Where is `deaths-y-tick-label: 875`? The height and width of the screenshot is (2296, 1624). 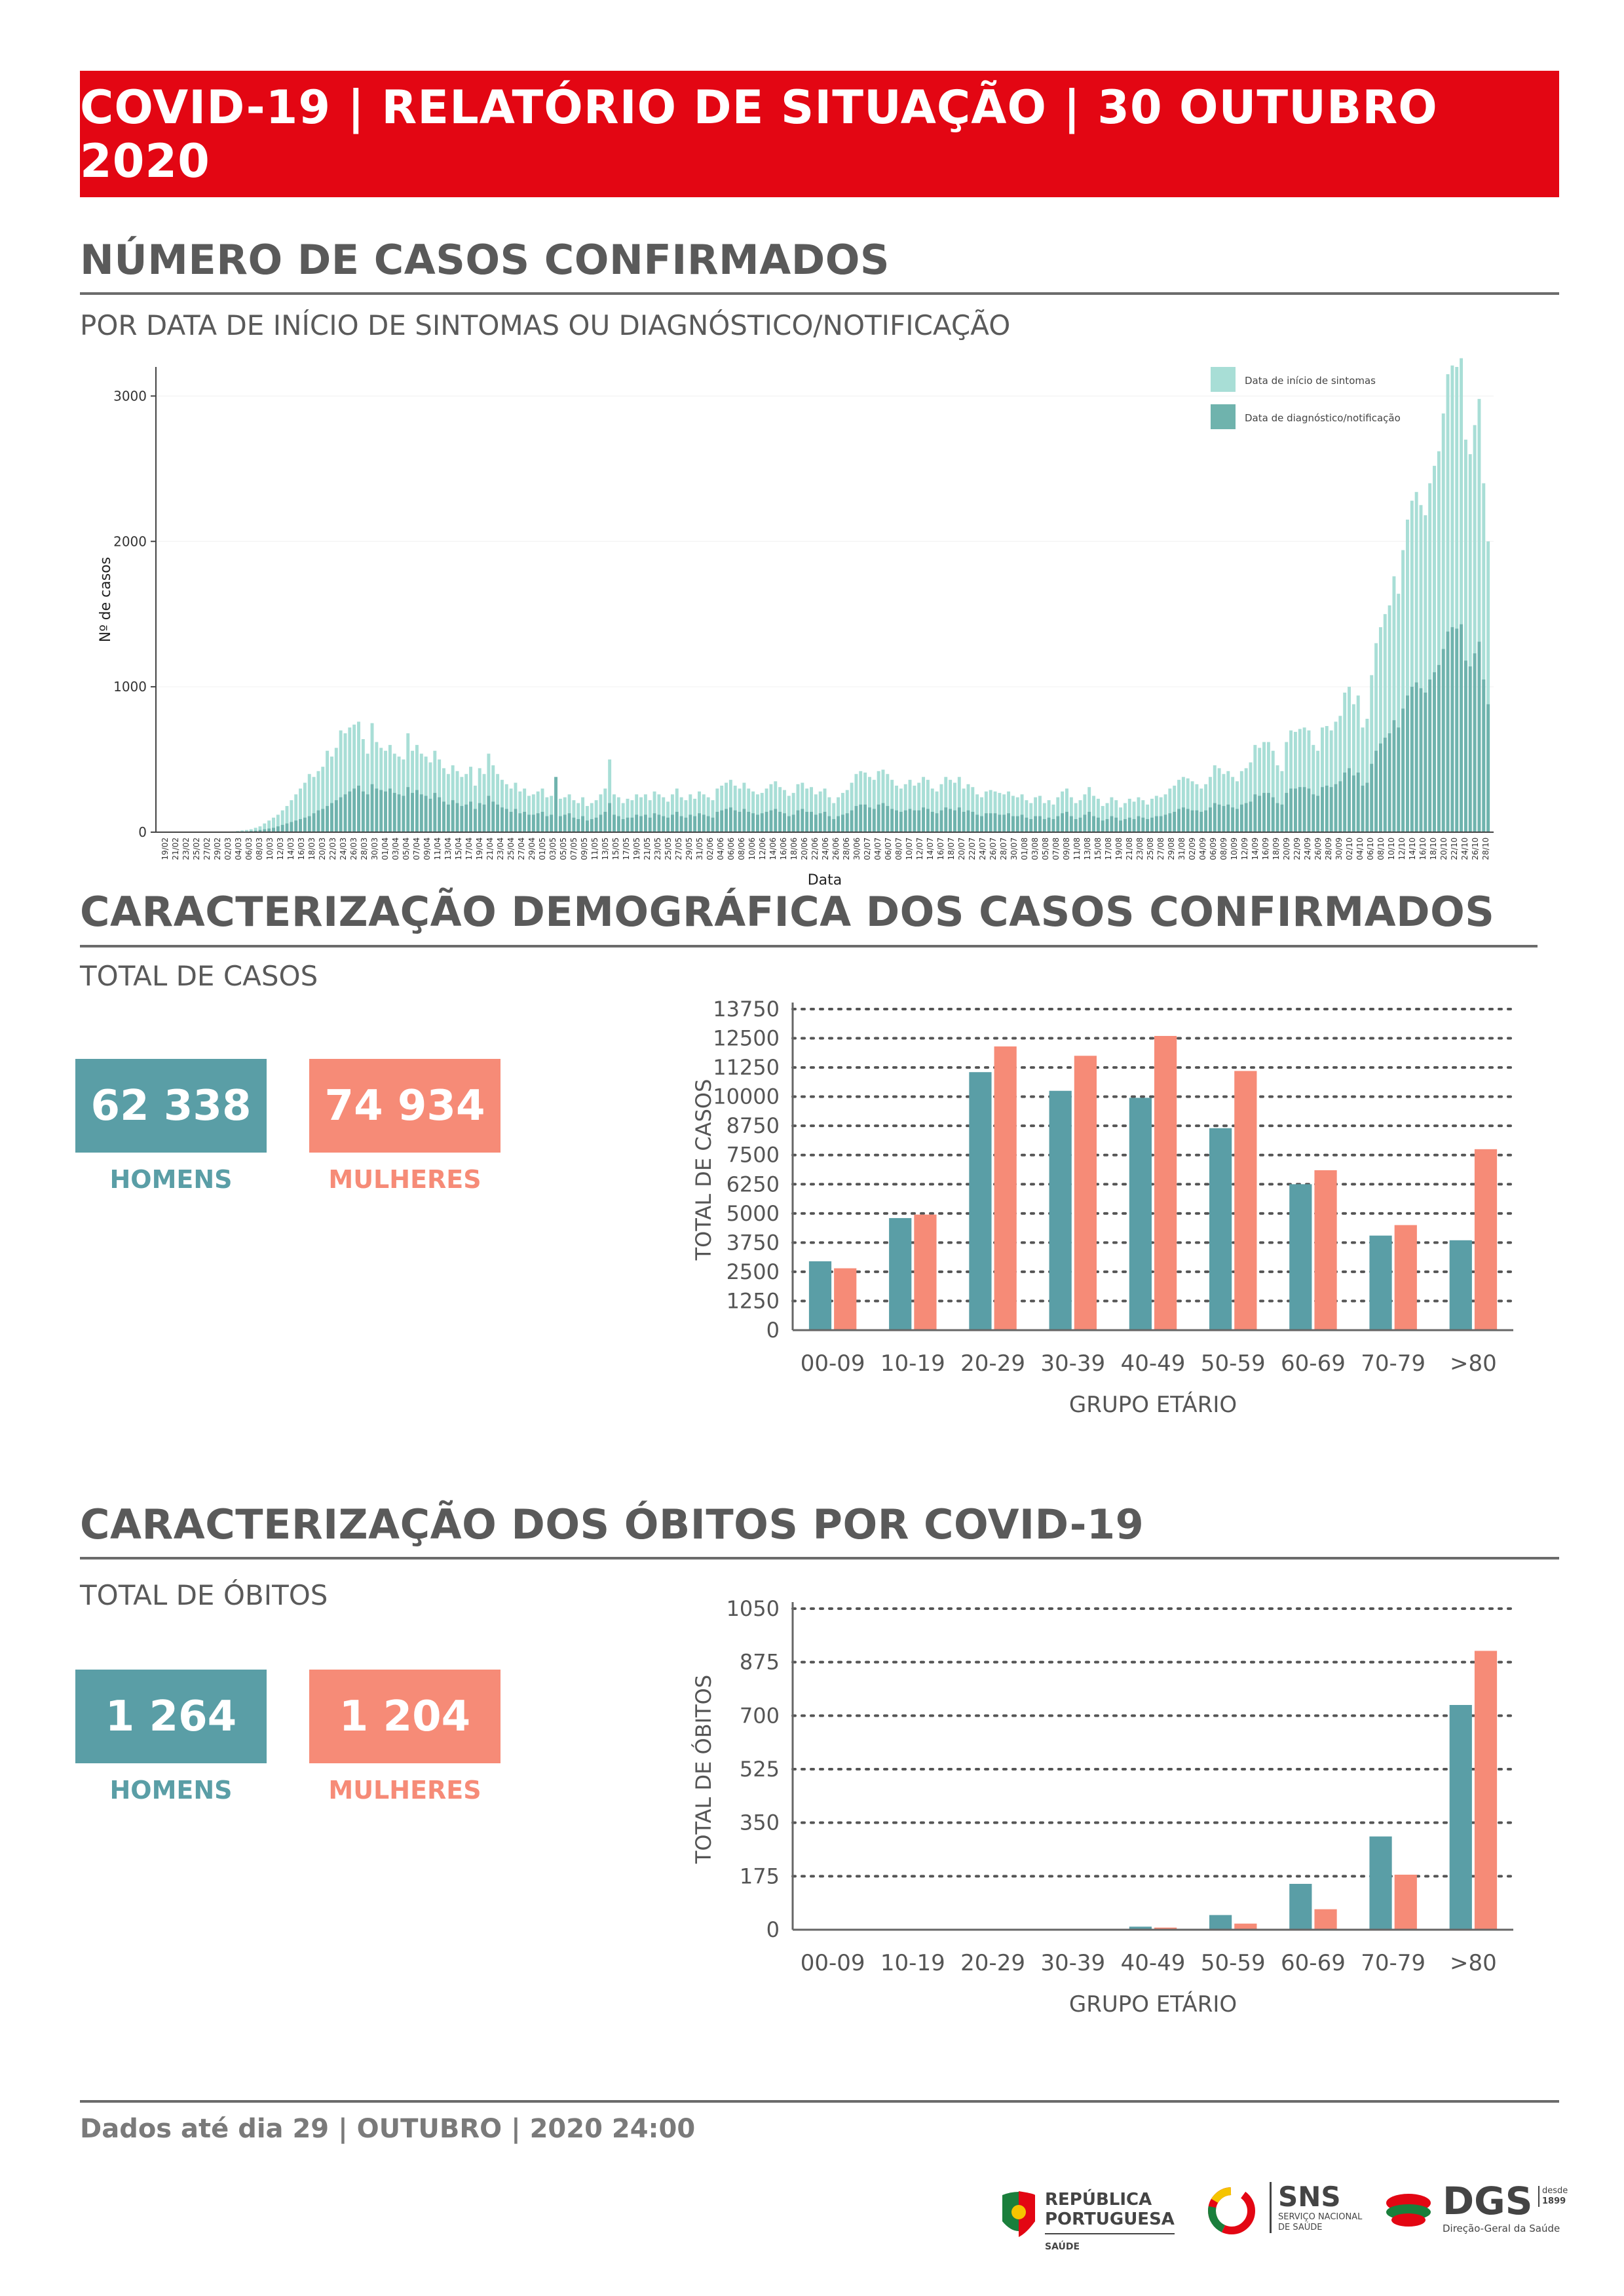
deaths-y-tick-label: 875 is located at coordinates (760, 1662).